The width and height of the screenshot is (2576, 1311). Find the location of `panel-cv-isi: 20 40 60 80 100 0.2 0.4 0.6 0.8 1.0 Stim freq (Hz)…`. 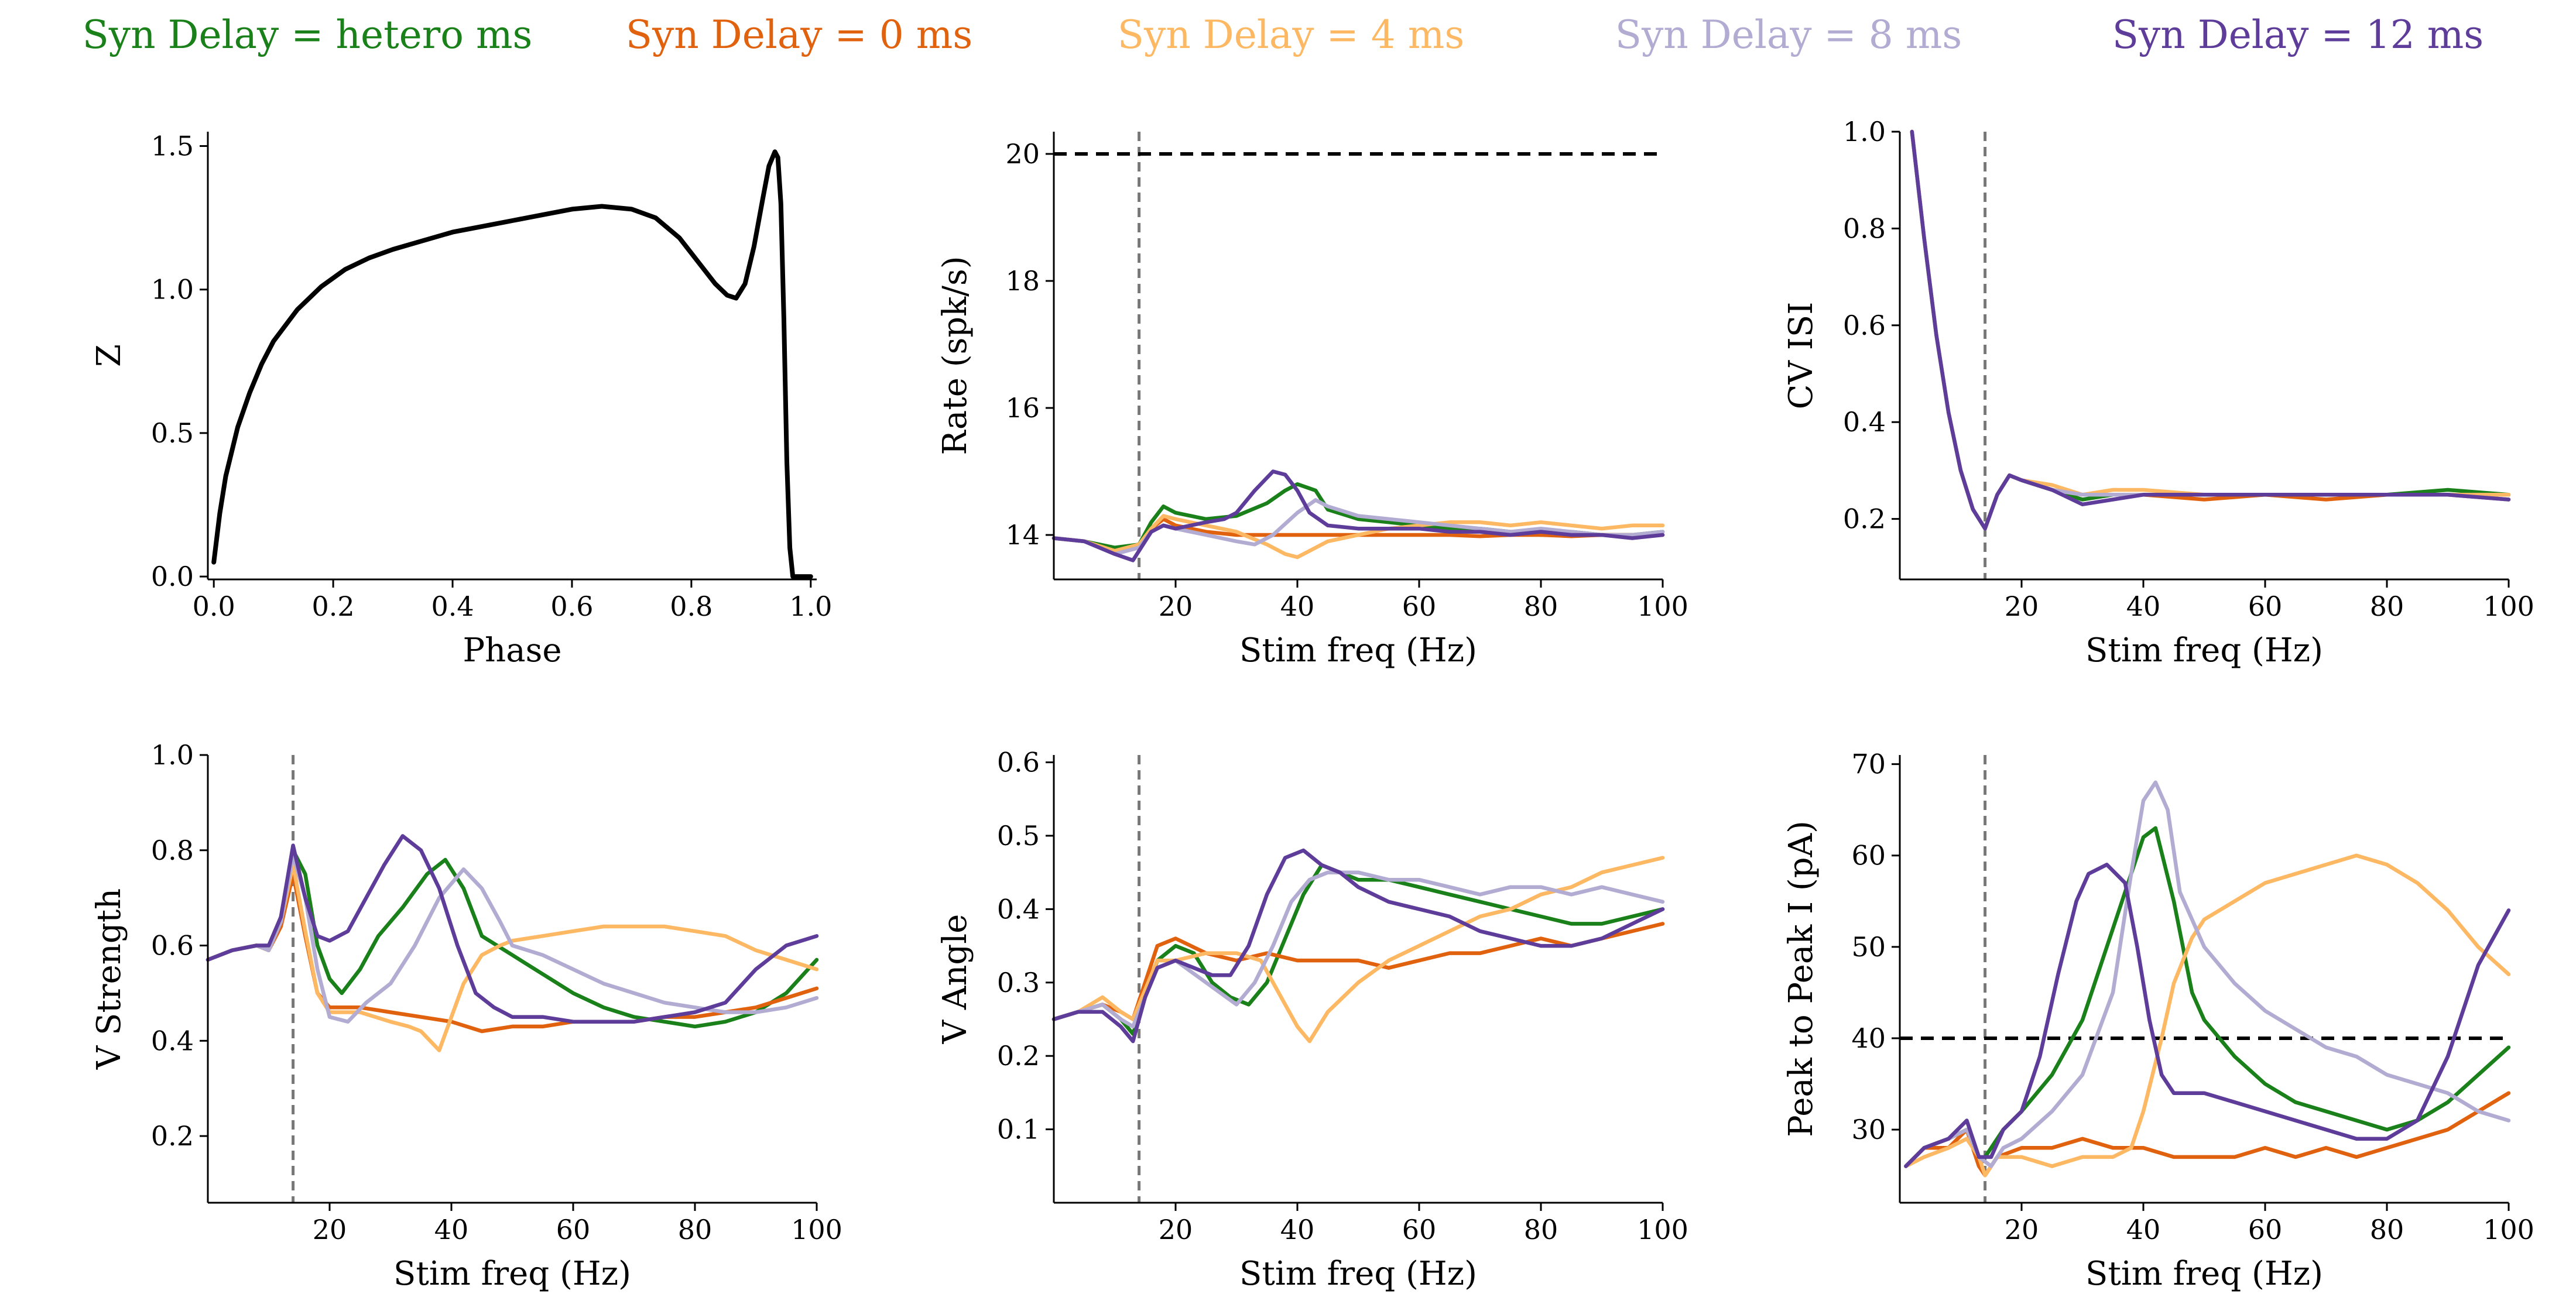

panel-cv-isi: 20 40 60 80 100 0.2 0.4 0.6 0.8 1.0 Stim freq (Hz)… is located at coordinates (2158, 393).